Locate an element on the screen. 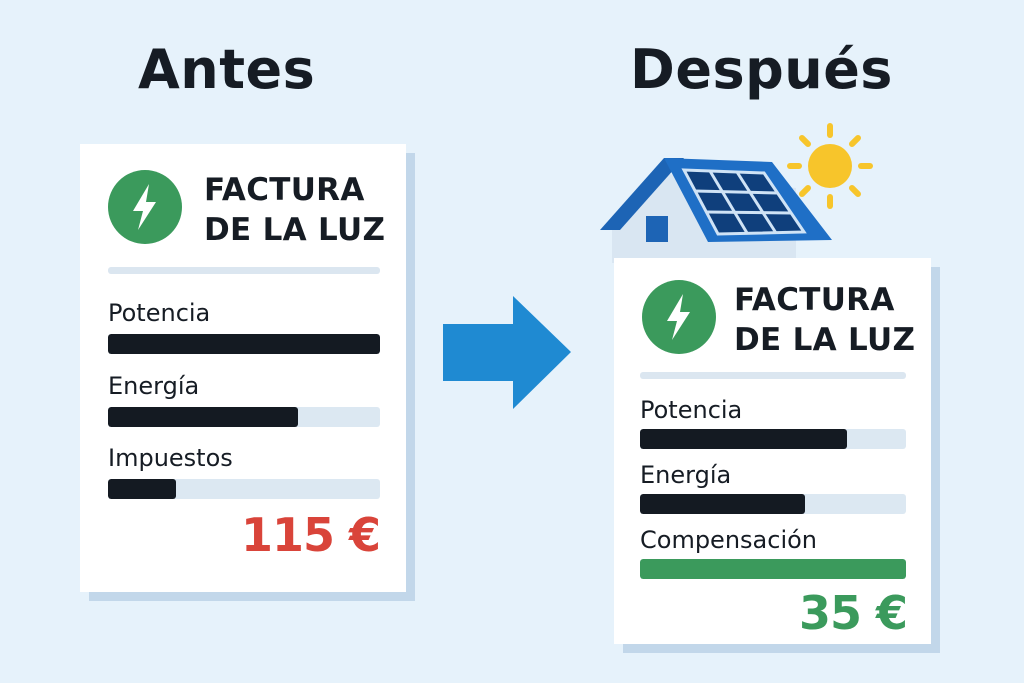  solar-house-icon is located at coordinates (736, 193).